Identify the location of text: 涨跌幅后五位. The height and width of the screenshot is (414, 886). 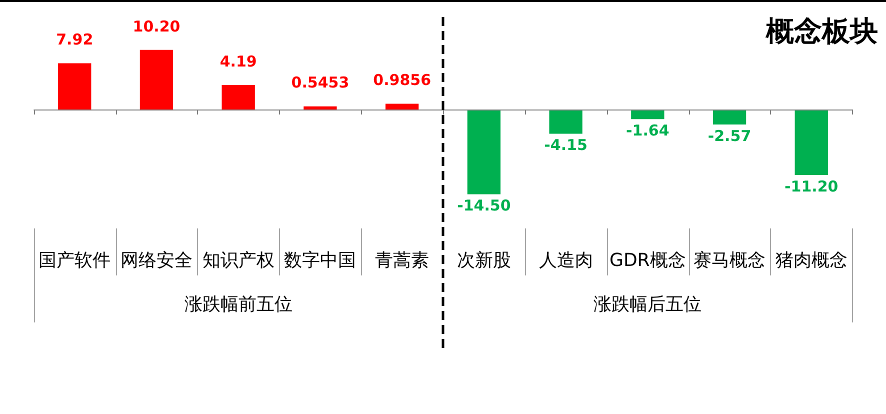
(648, 305).